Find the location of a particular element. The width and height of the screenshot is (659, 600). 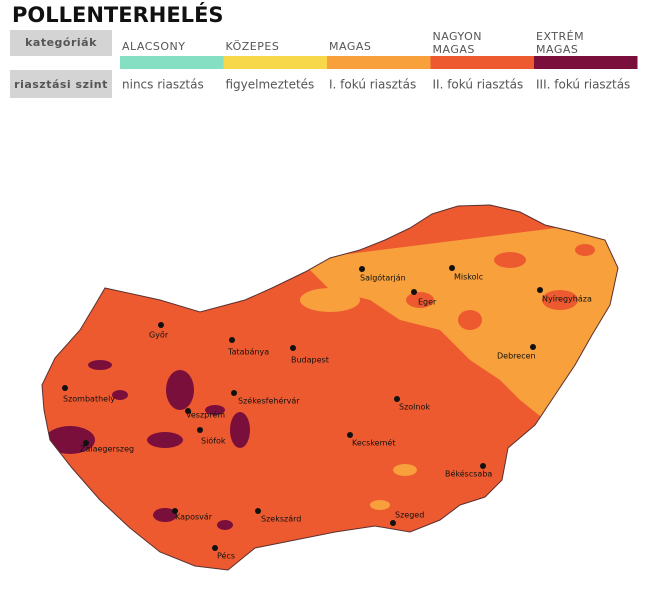

city-label: Miskolc is located at coordinates (468, 277).